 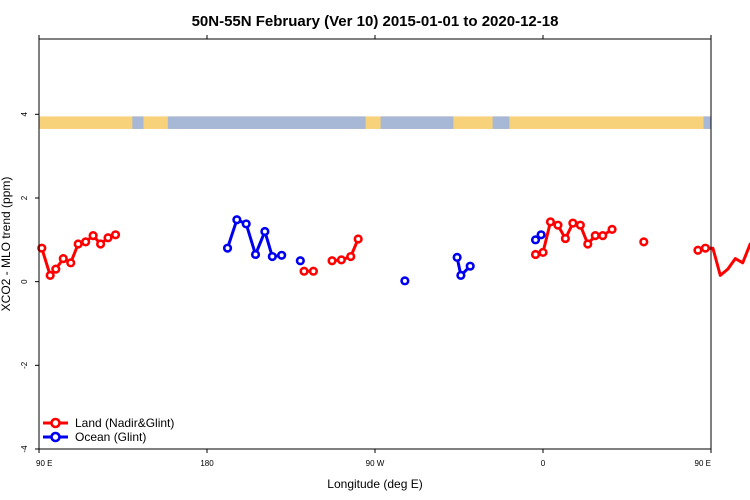 I want to click on y-tick-label: 2, so click(x=24, y=197).